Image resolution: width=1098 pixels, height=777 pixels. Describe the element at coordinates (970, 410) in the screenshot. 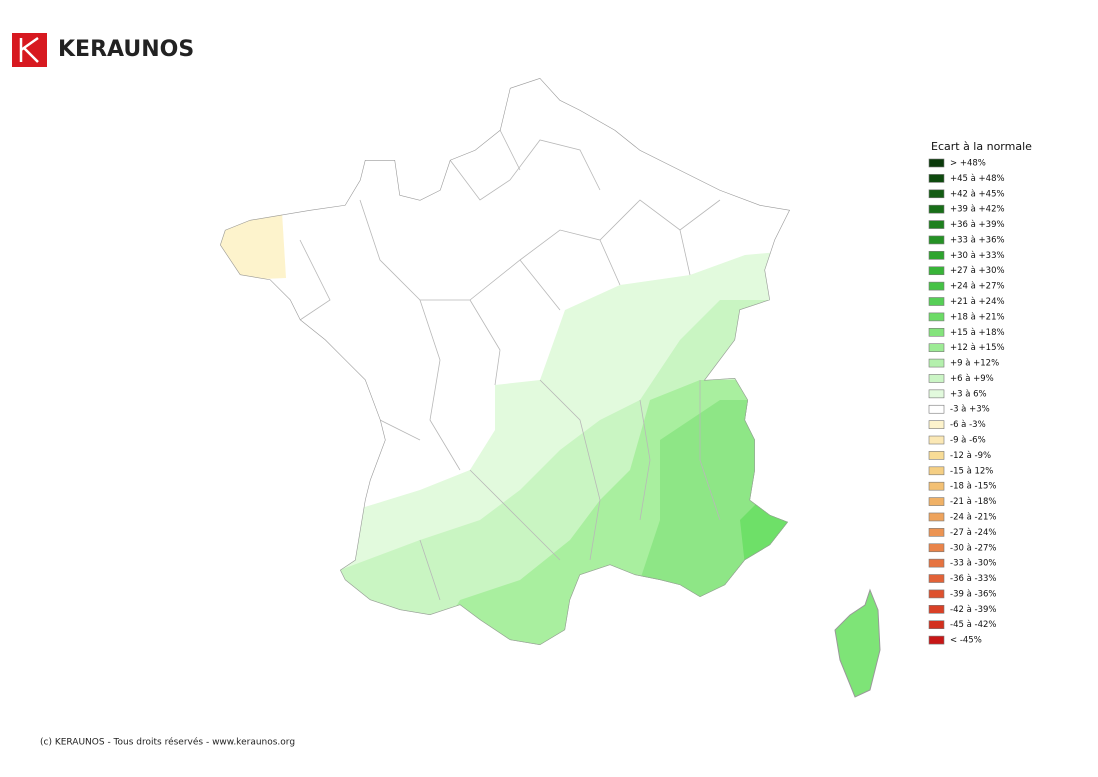

I see `legend-label: -3 à +3%` at that location.